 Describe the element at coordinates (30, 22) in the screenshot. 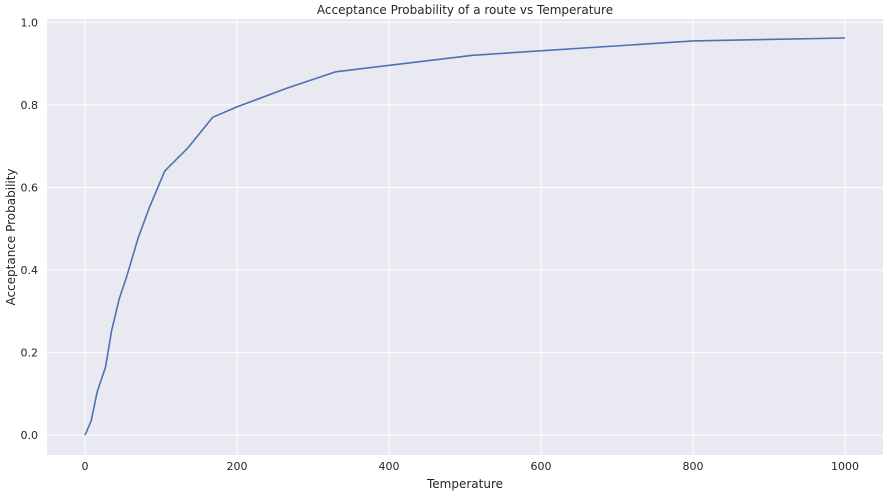

I see `y-tick-label: 1.0` at that location.